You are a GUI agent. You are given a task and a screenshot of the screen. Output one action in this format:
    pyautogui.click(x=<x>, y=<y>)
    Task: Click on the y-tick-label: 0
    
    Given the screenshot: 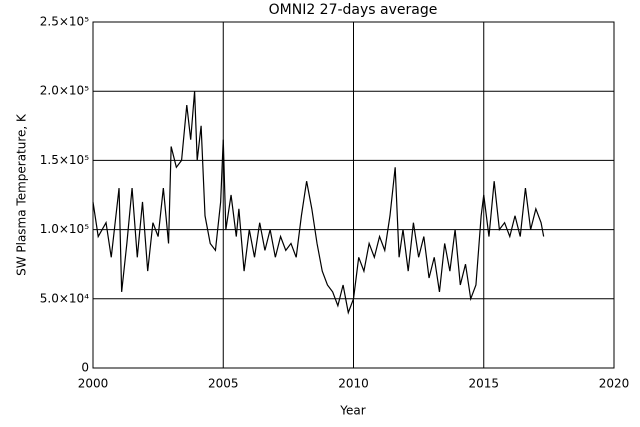 What is the action you would take?
    pyautogui.click(x=85, y=368)
    